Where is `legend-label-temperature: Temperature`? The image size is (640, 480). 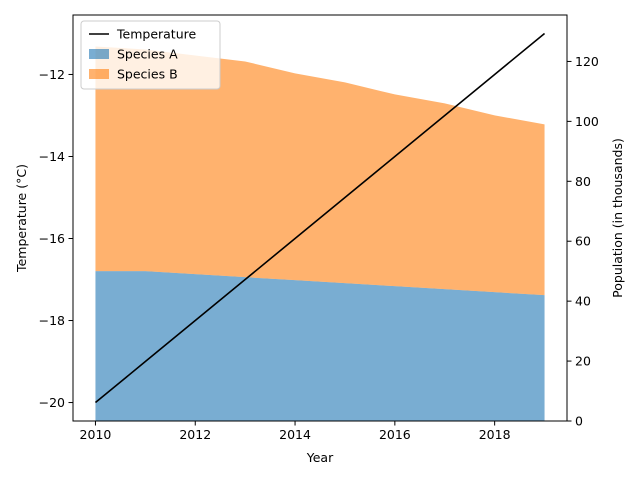
legend-label-temperature: Temperature is located at coordinates (156, 34).